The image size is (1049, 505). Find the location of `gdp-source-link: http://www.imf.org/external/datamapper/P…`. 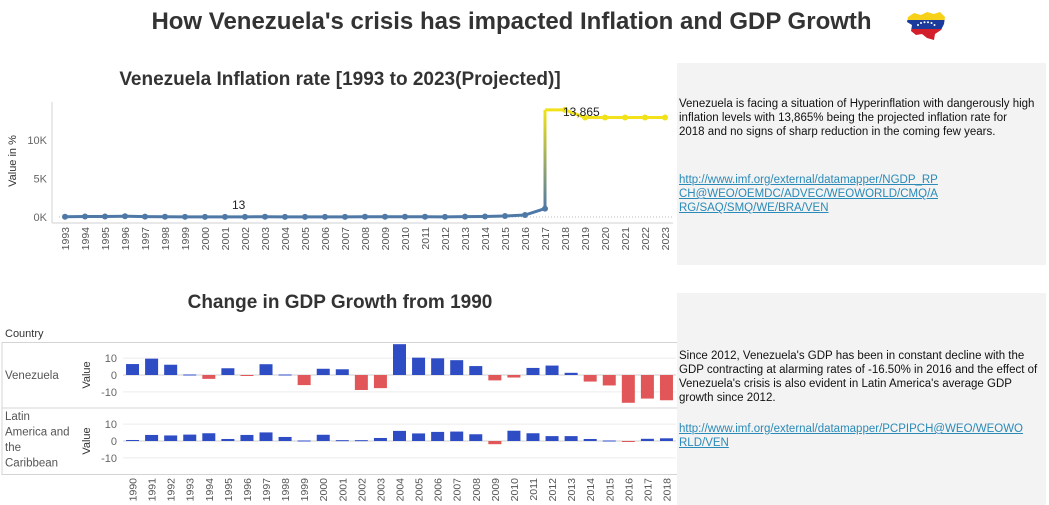

gdp-source-link: http://www.imf.org/external/datamapper/P… is located at coordinates (851, 436).